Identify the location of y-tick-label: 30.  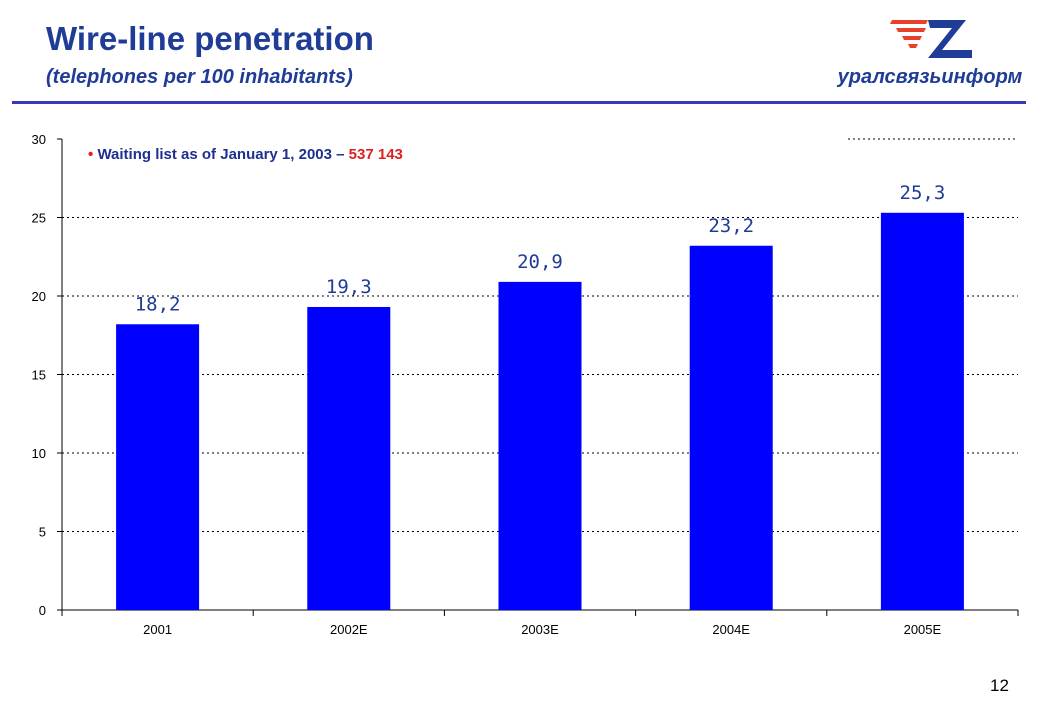
(39, 139).